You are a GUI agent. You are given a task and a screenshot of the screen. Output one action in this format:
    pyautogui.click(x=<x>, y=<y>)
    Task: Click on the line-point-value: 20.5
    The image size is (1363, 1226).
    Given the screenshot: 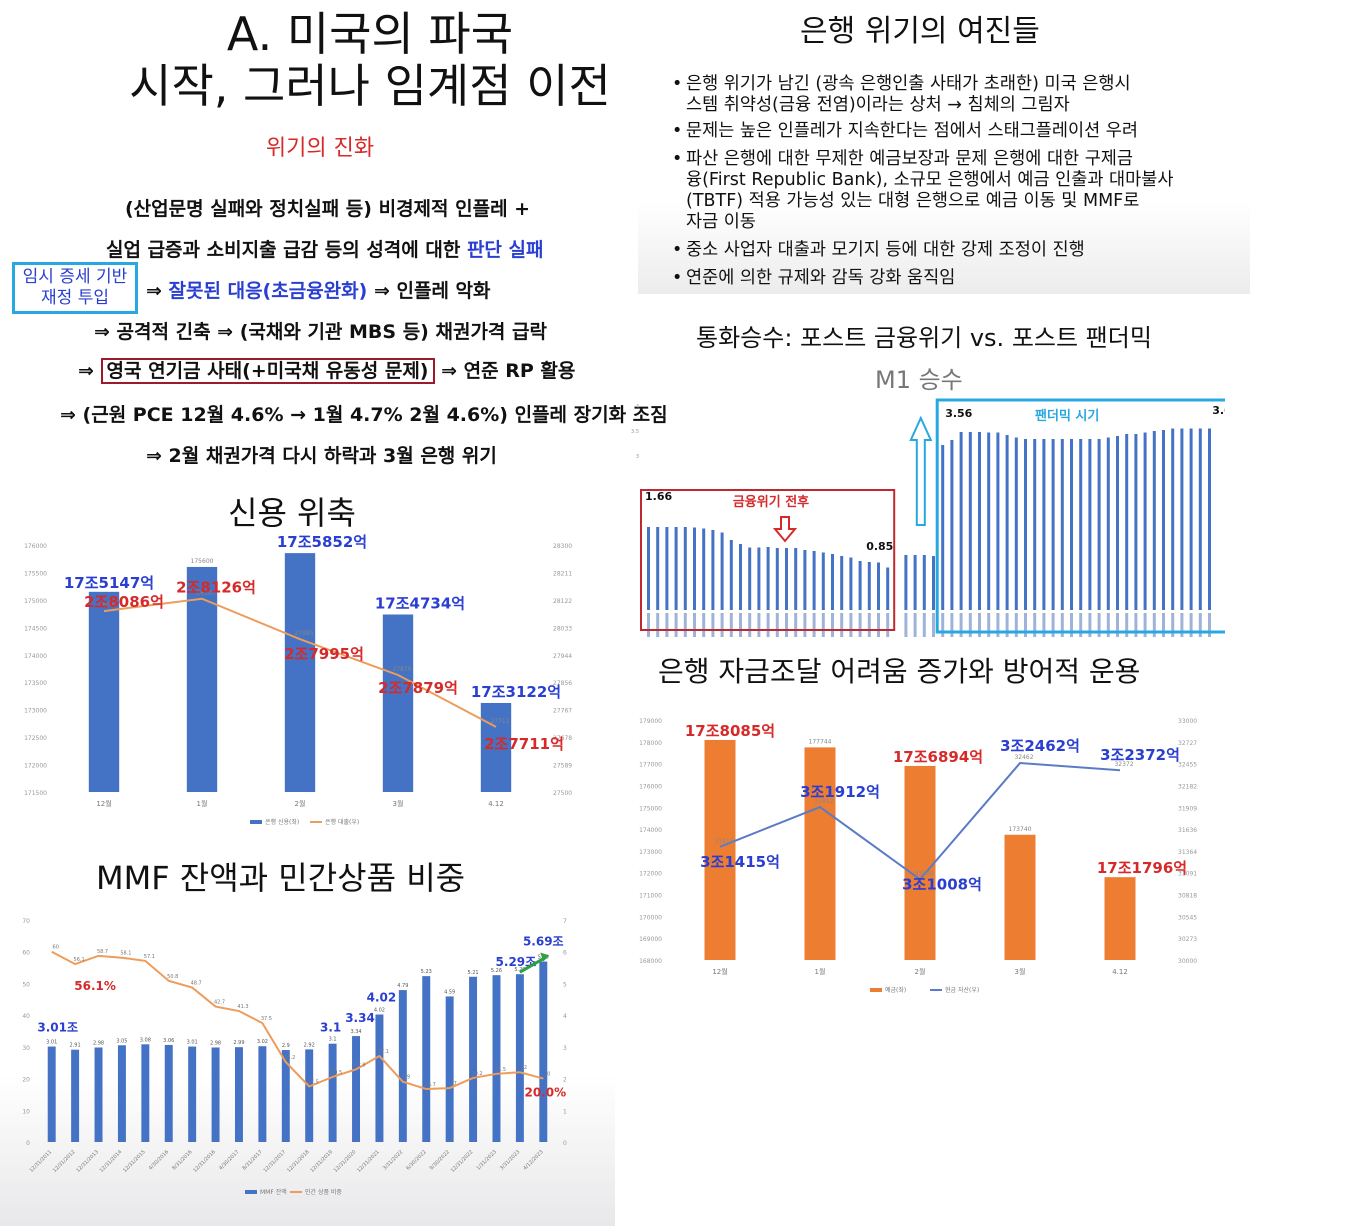 What is the action you would take?
    pyautogui.click(x=336, y=1073)
    